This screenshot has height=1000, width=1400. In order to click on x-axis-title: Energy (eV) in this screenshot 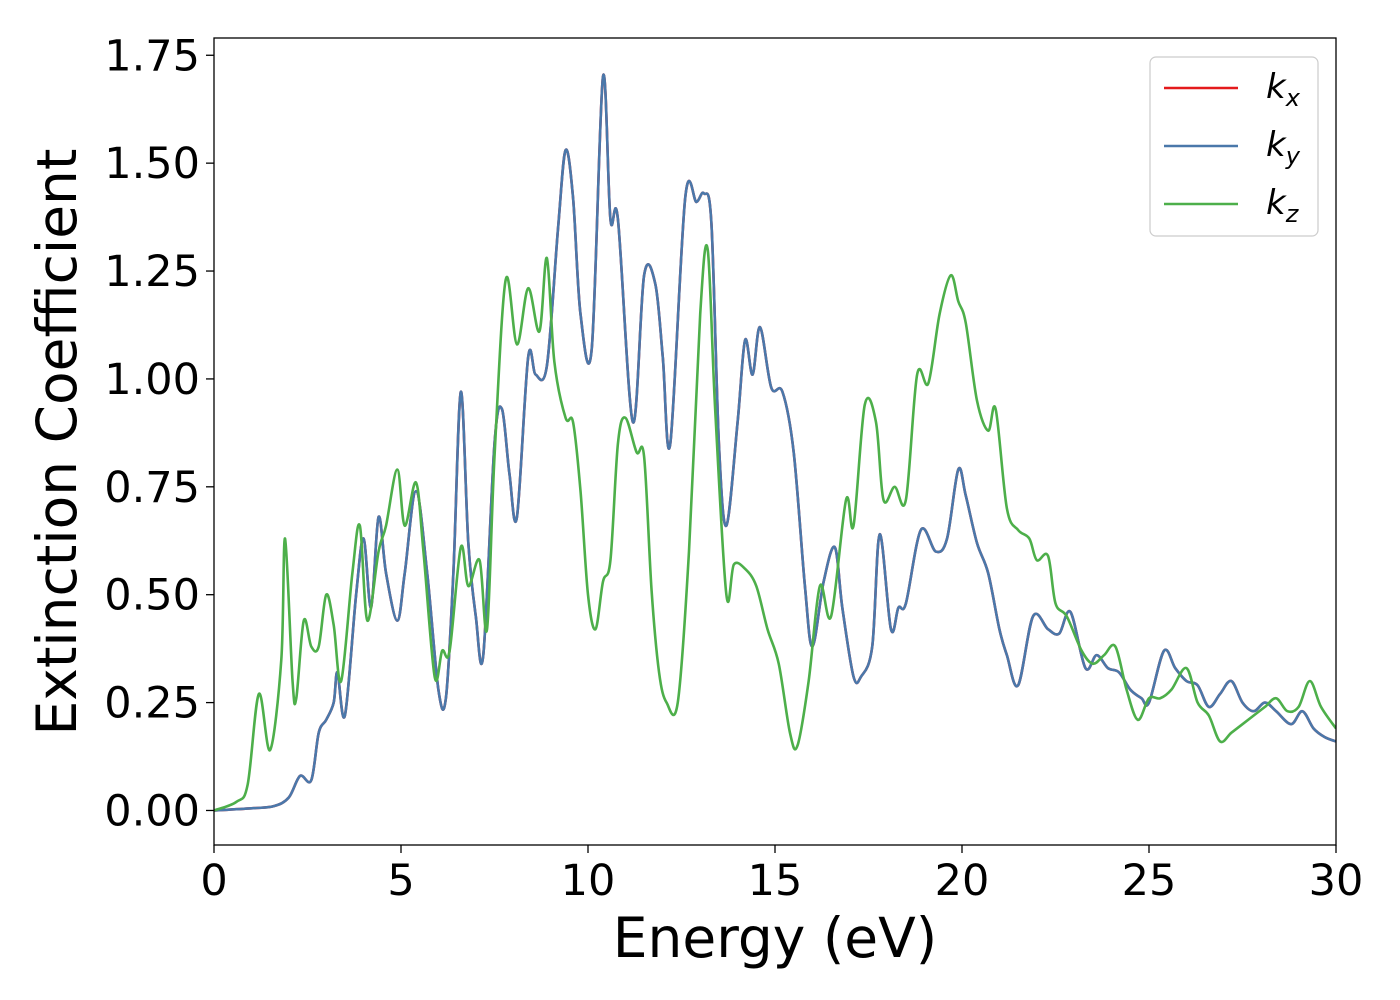, I will do `click(775, 938)`.